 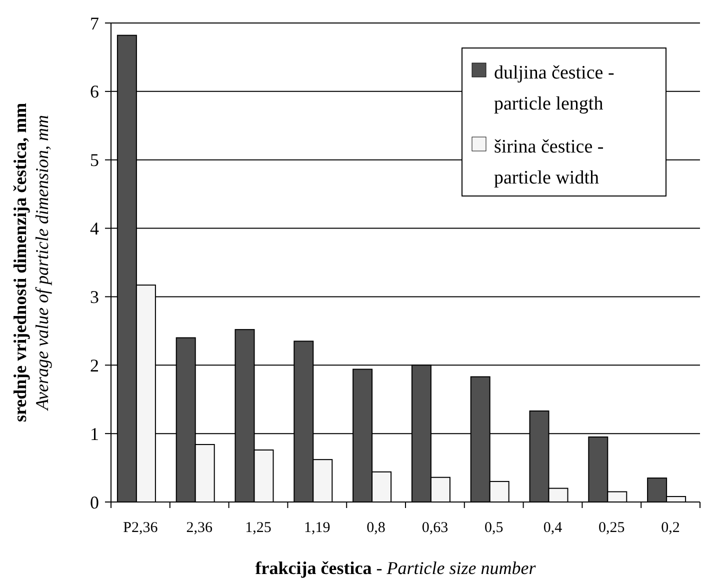 I want to click on y-tick-label: 7, so click(x=94, y=23).